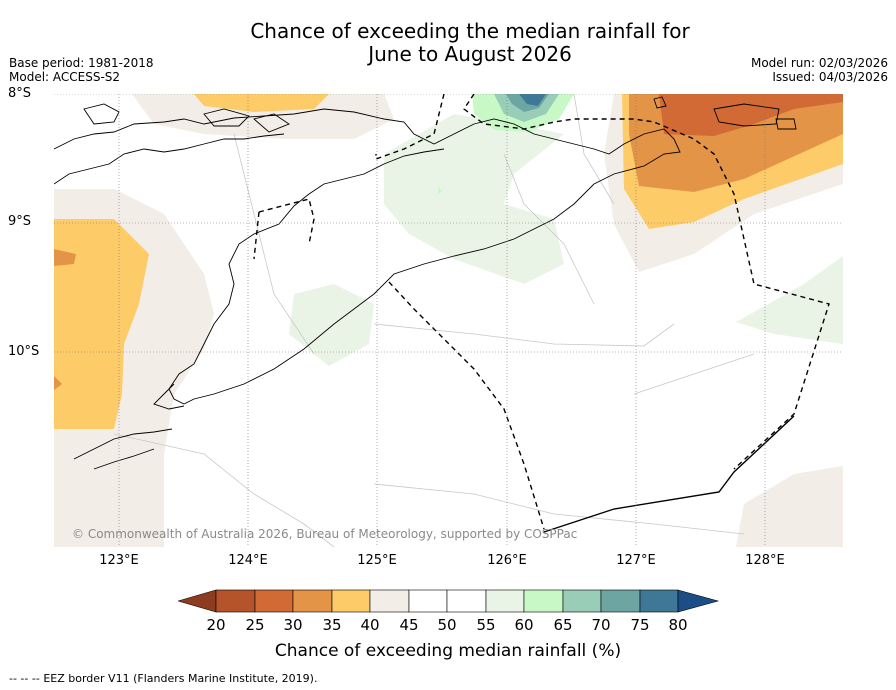 This screenshot has height=690, width=896. Describe the element at coordinates (24, 678) in the screenshot. I see `eez-legend-symbol: -- -- --` at that location.